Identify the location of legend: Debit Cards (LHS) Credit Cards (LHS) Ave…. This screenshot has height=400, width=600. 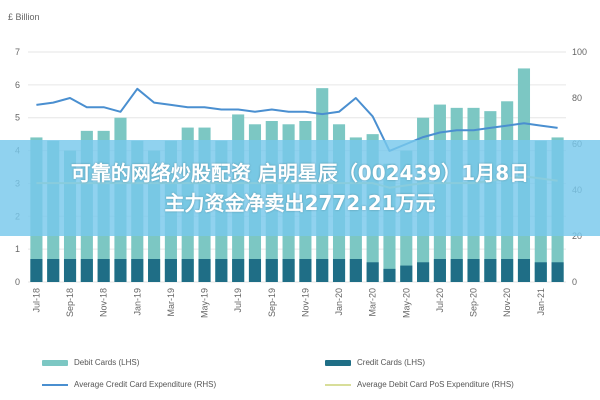
(300, 373).